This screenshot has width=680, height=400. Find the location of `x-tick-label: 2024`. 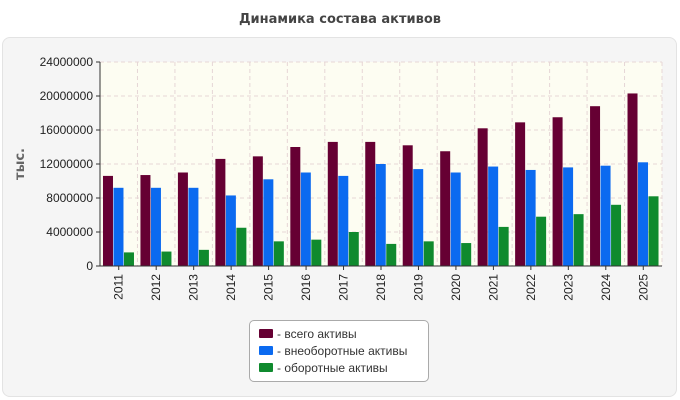

x-tick-label: 2024 is located at coordinates (606, 287).